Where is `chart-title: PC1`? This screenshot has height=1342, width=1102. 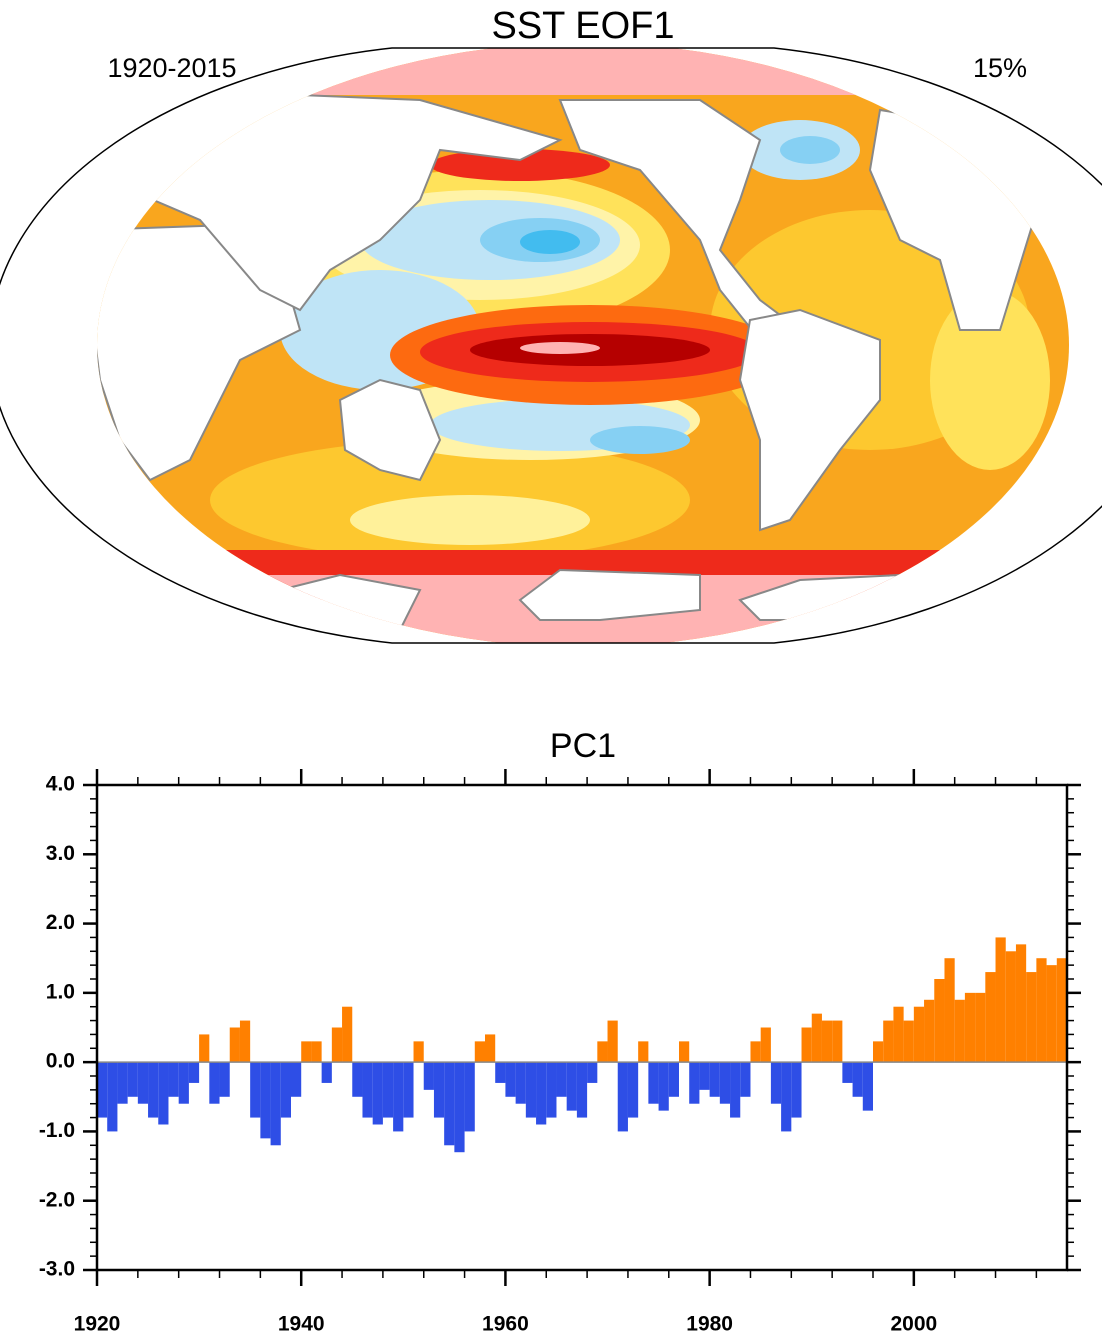
chart-title: PC1 is located at coordinates (583, 746).